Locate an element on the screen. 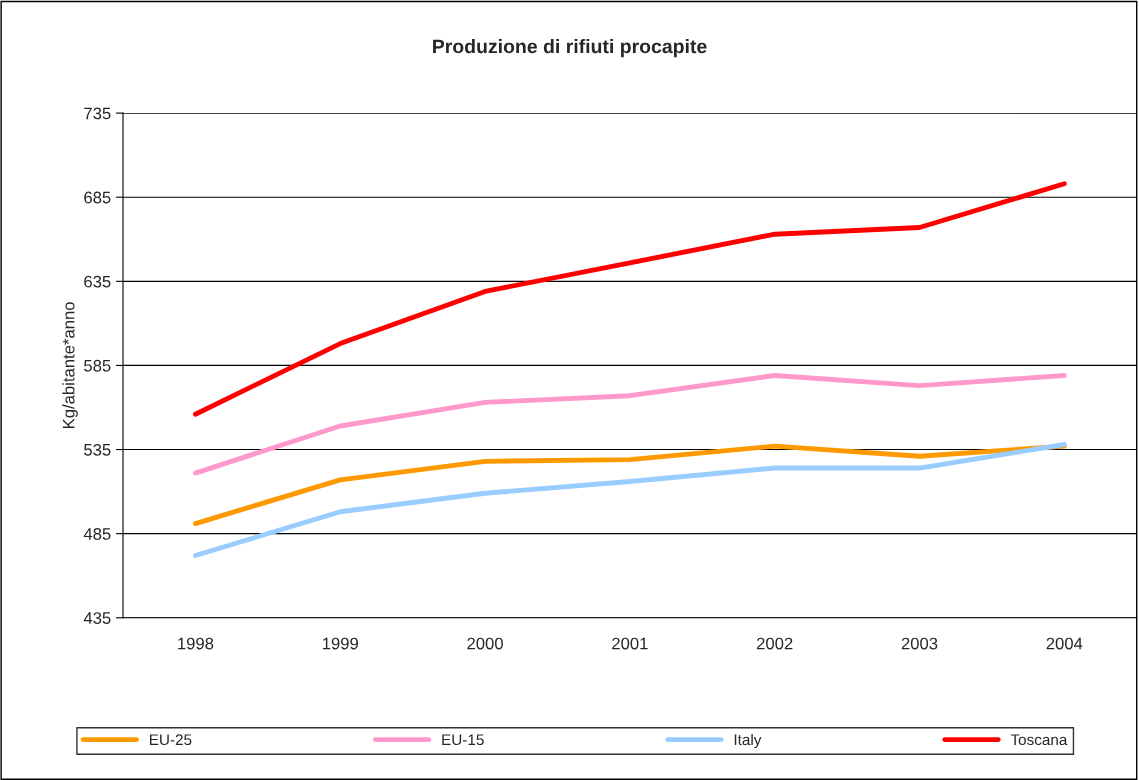 The width and height of the screenshot is (1139, 780). legend-label: EU-25 is located at coordinates (171, 740).